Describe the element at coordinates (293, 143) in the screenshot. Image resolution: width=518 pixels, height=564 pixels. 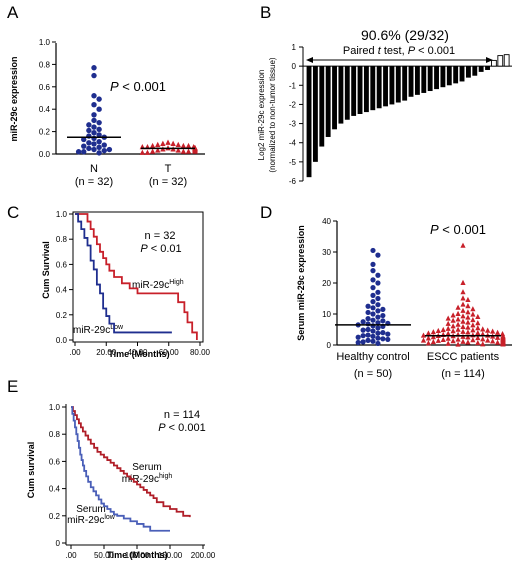
I see `panel-b-ytick-label: -4` at that location.